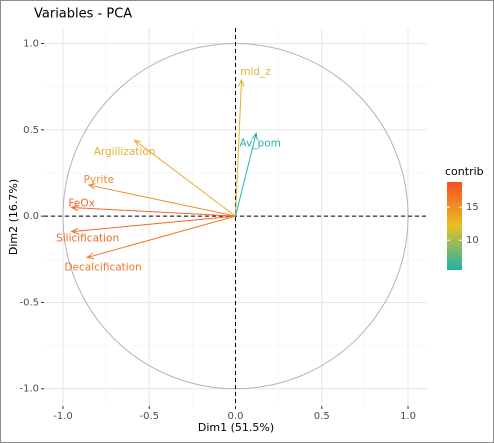  What do you see at coordinates (236, 427) in the screenshot?
I see `x-axis-label: Dim1 (51.5%)` at bounding box center [236, 427].